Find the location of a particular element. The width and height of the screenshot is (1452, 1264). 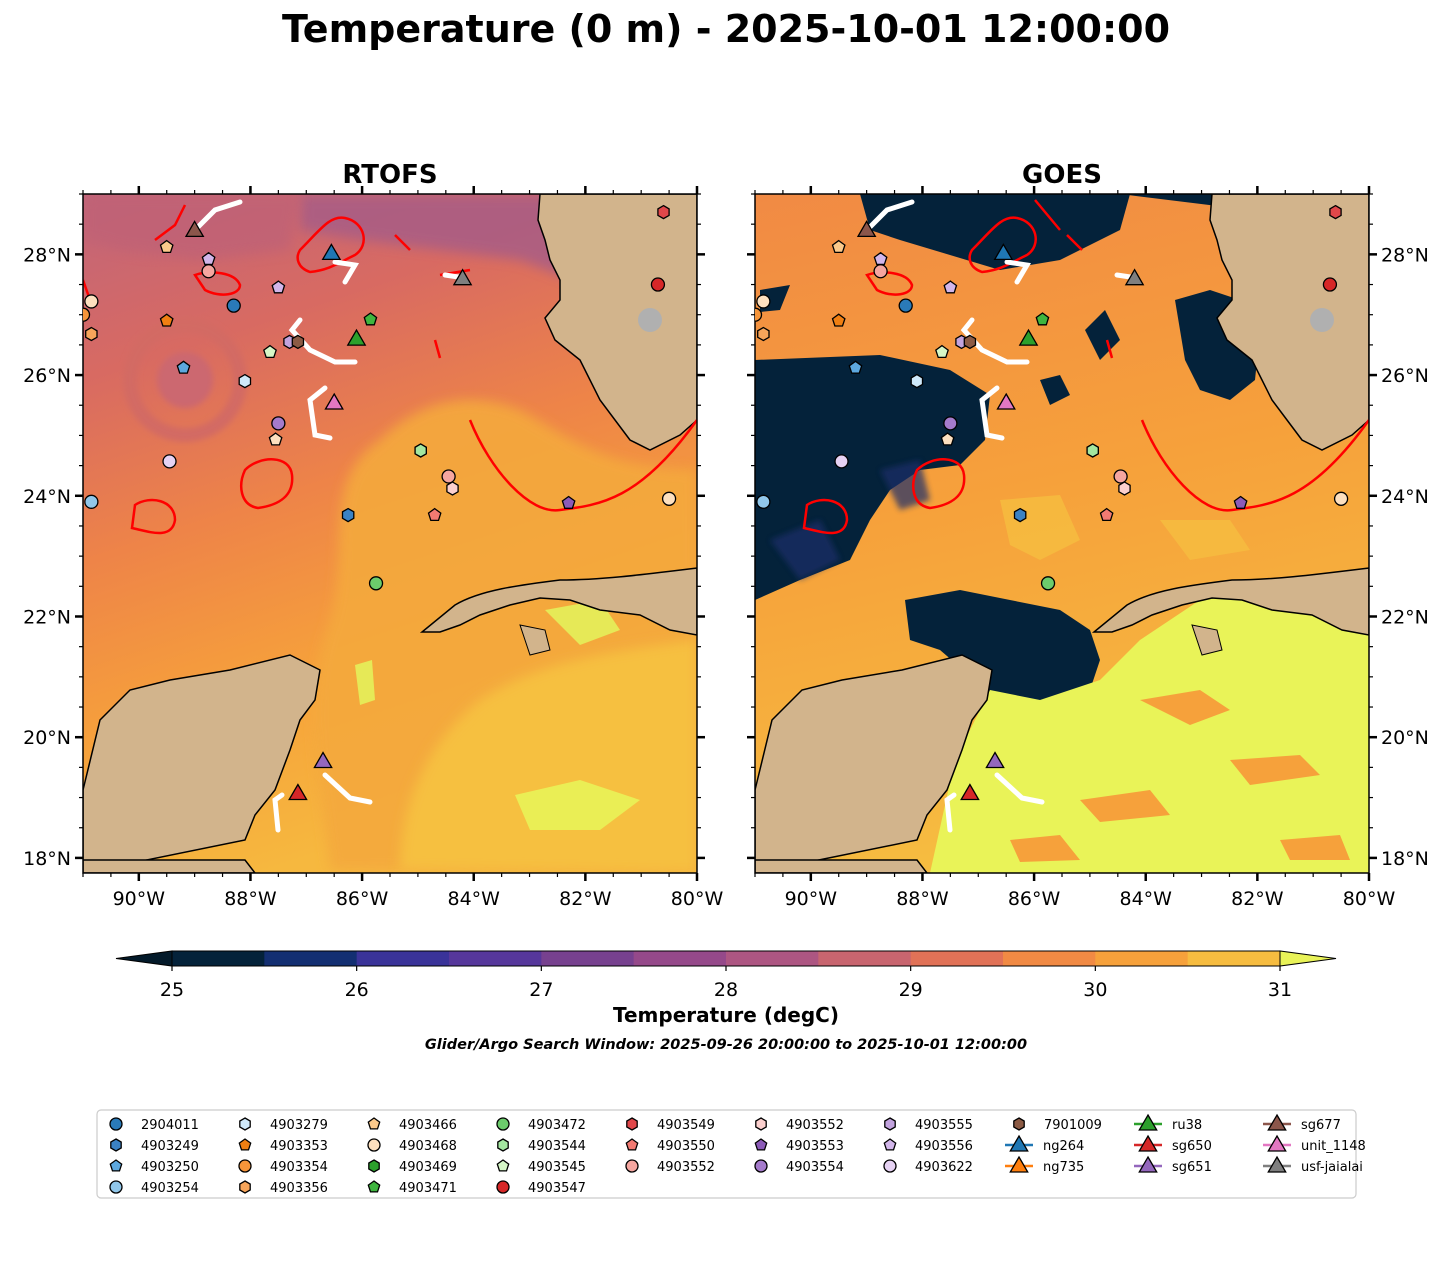

legend-item-4903549: 4903549 is located at coordinates (670, 1125).